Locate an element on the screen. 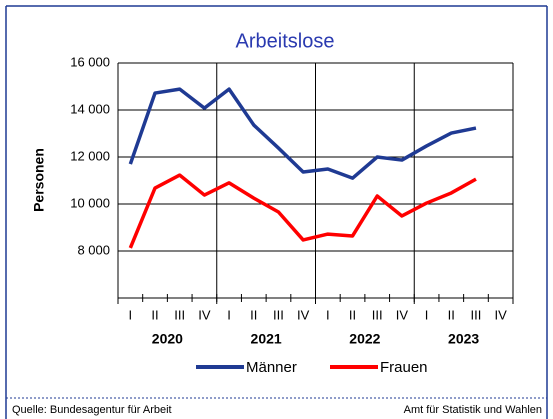  chart-title: Arbeitslose is located at coordinates (285, 41).